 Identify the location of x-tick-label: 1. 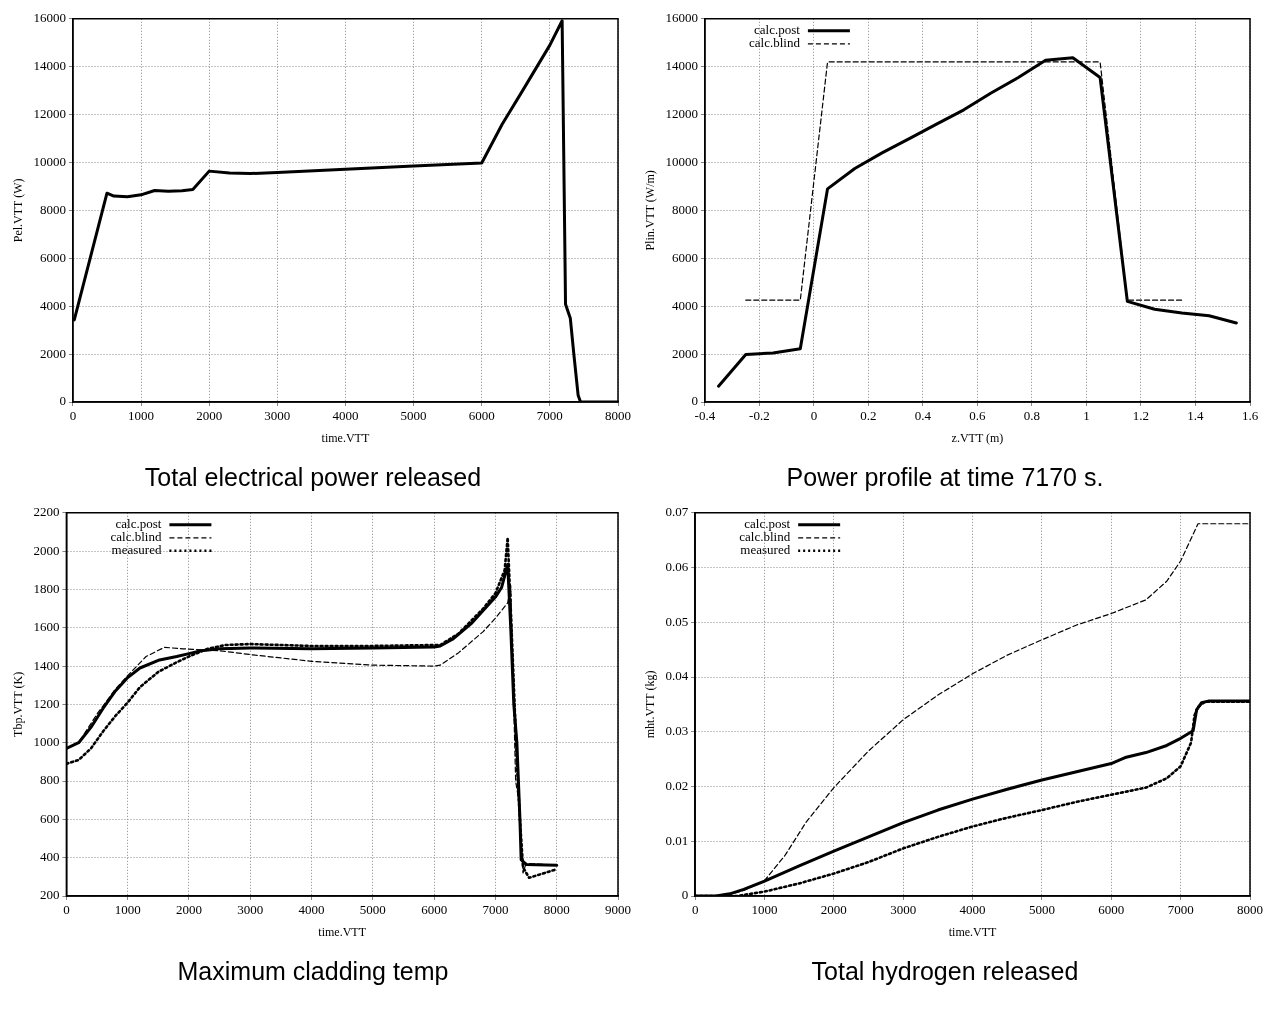
(1086, 416).